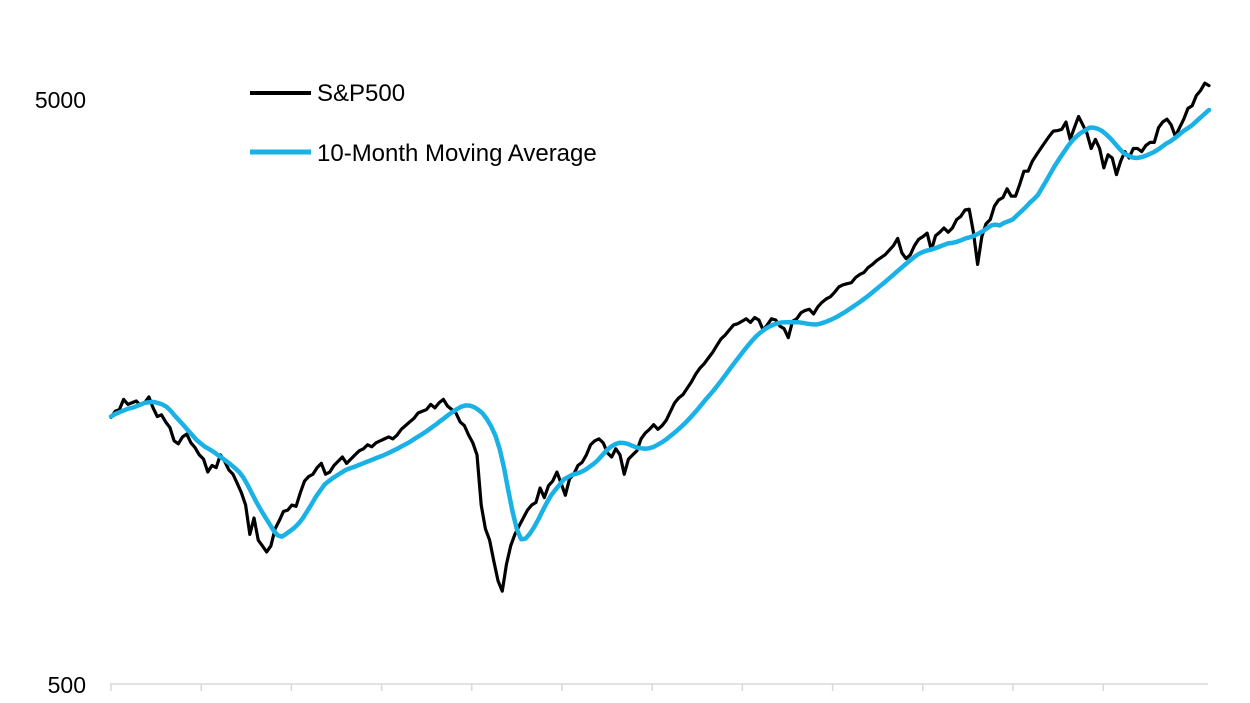  What do you see at coordinates (67, 685) in the screenshot?
I see `y-tick-label-500: 500` at bounding box center [67, 685].